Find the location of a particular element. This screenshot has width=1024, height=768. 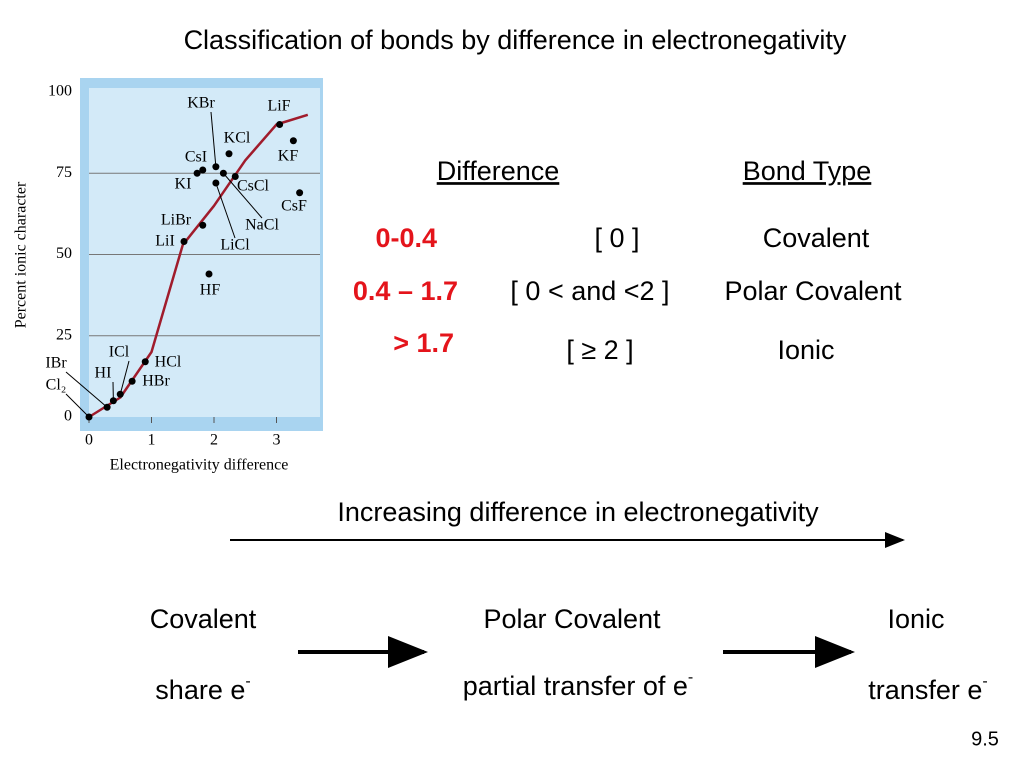

point-label: Cl₂ is located at coordinates (56, 385).